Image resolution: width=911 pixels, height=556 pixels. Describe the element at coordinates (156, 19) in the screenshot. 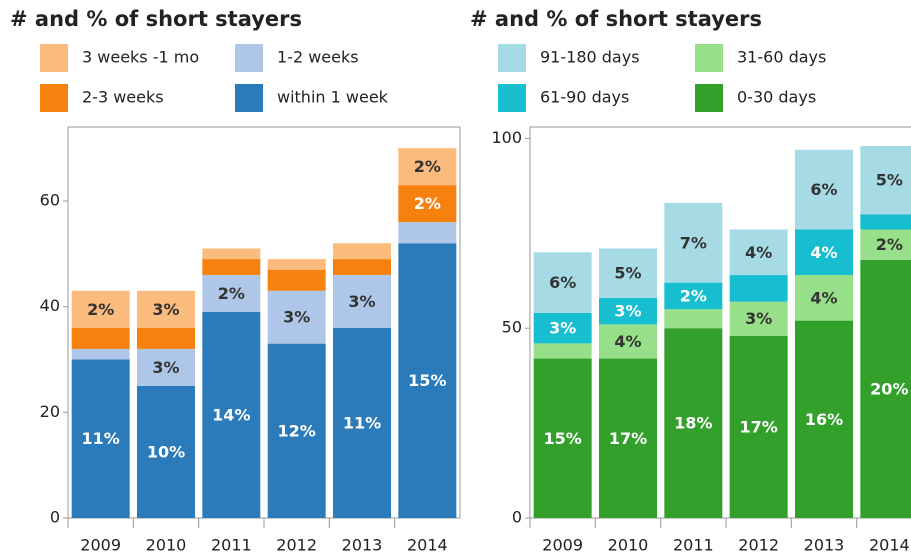

I see `chart-title: # and % of short stayers` at that location.